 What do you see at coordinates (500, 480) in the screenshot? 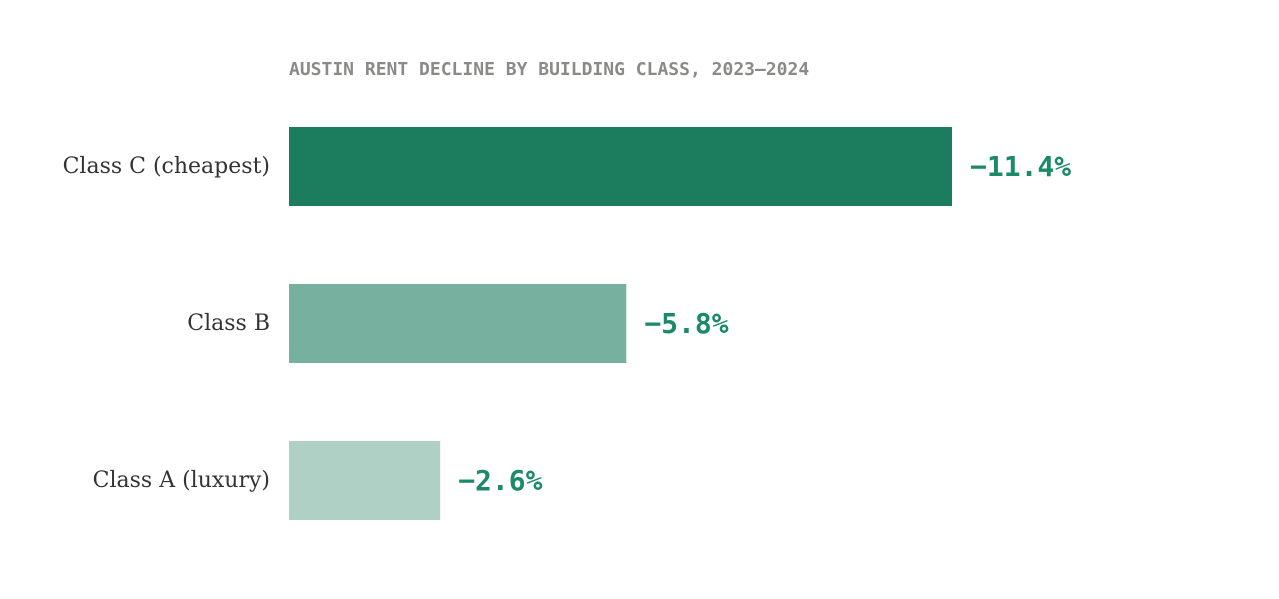
I see `value-label: −2.6%` at bounding box center [500, 480].